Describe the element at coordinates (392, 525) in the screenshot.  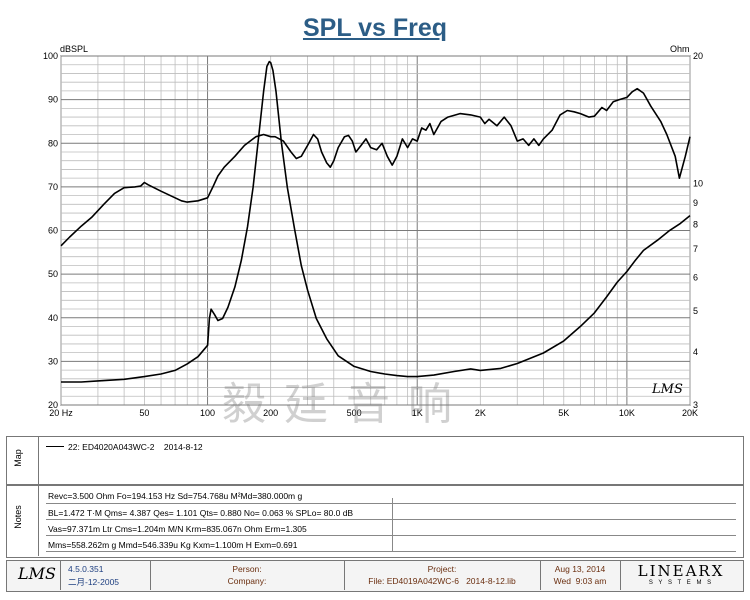
I see `notes-column-divider` at that location.